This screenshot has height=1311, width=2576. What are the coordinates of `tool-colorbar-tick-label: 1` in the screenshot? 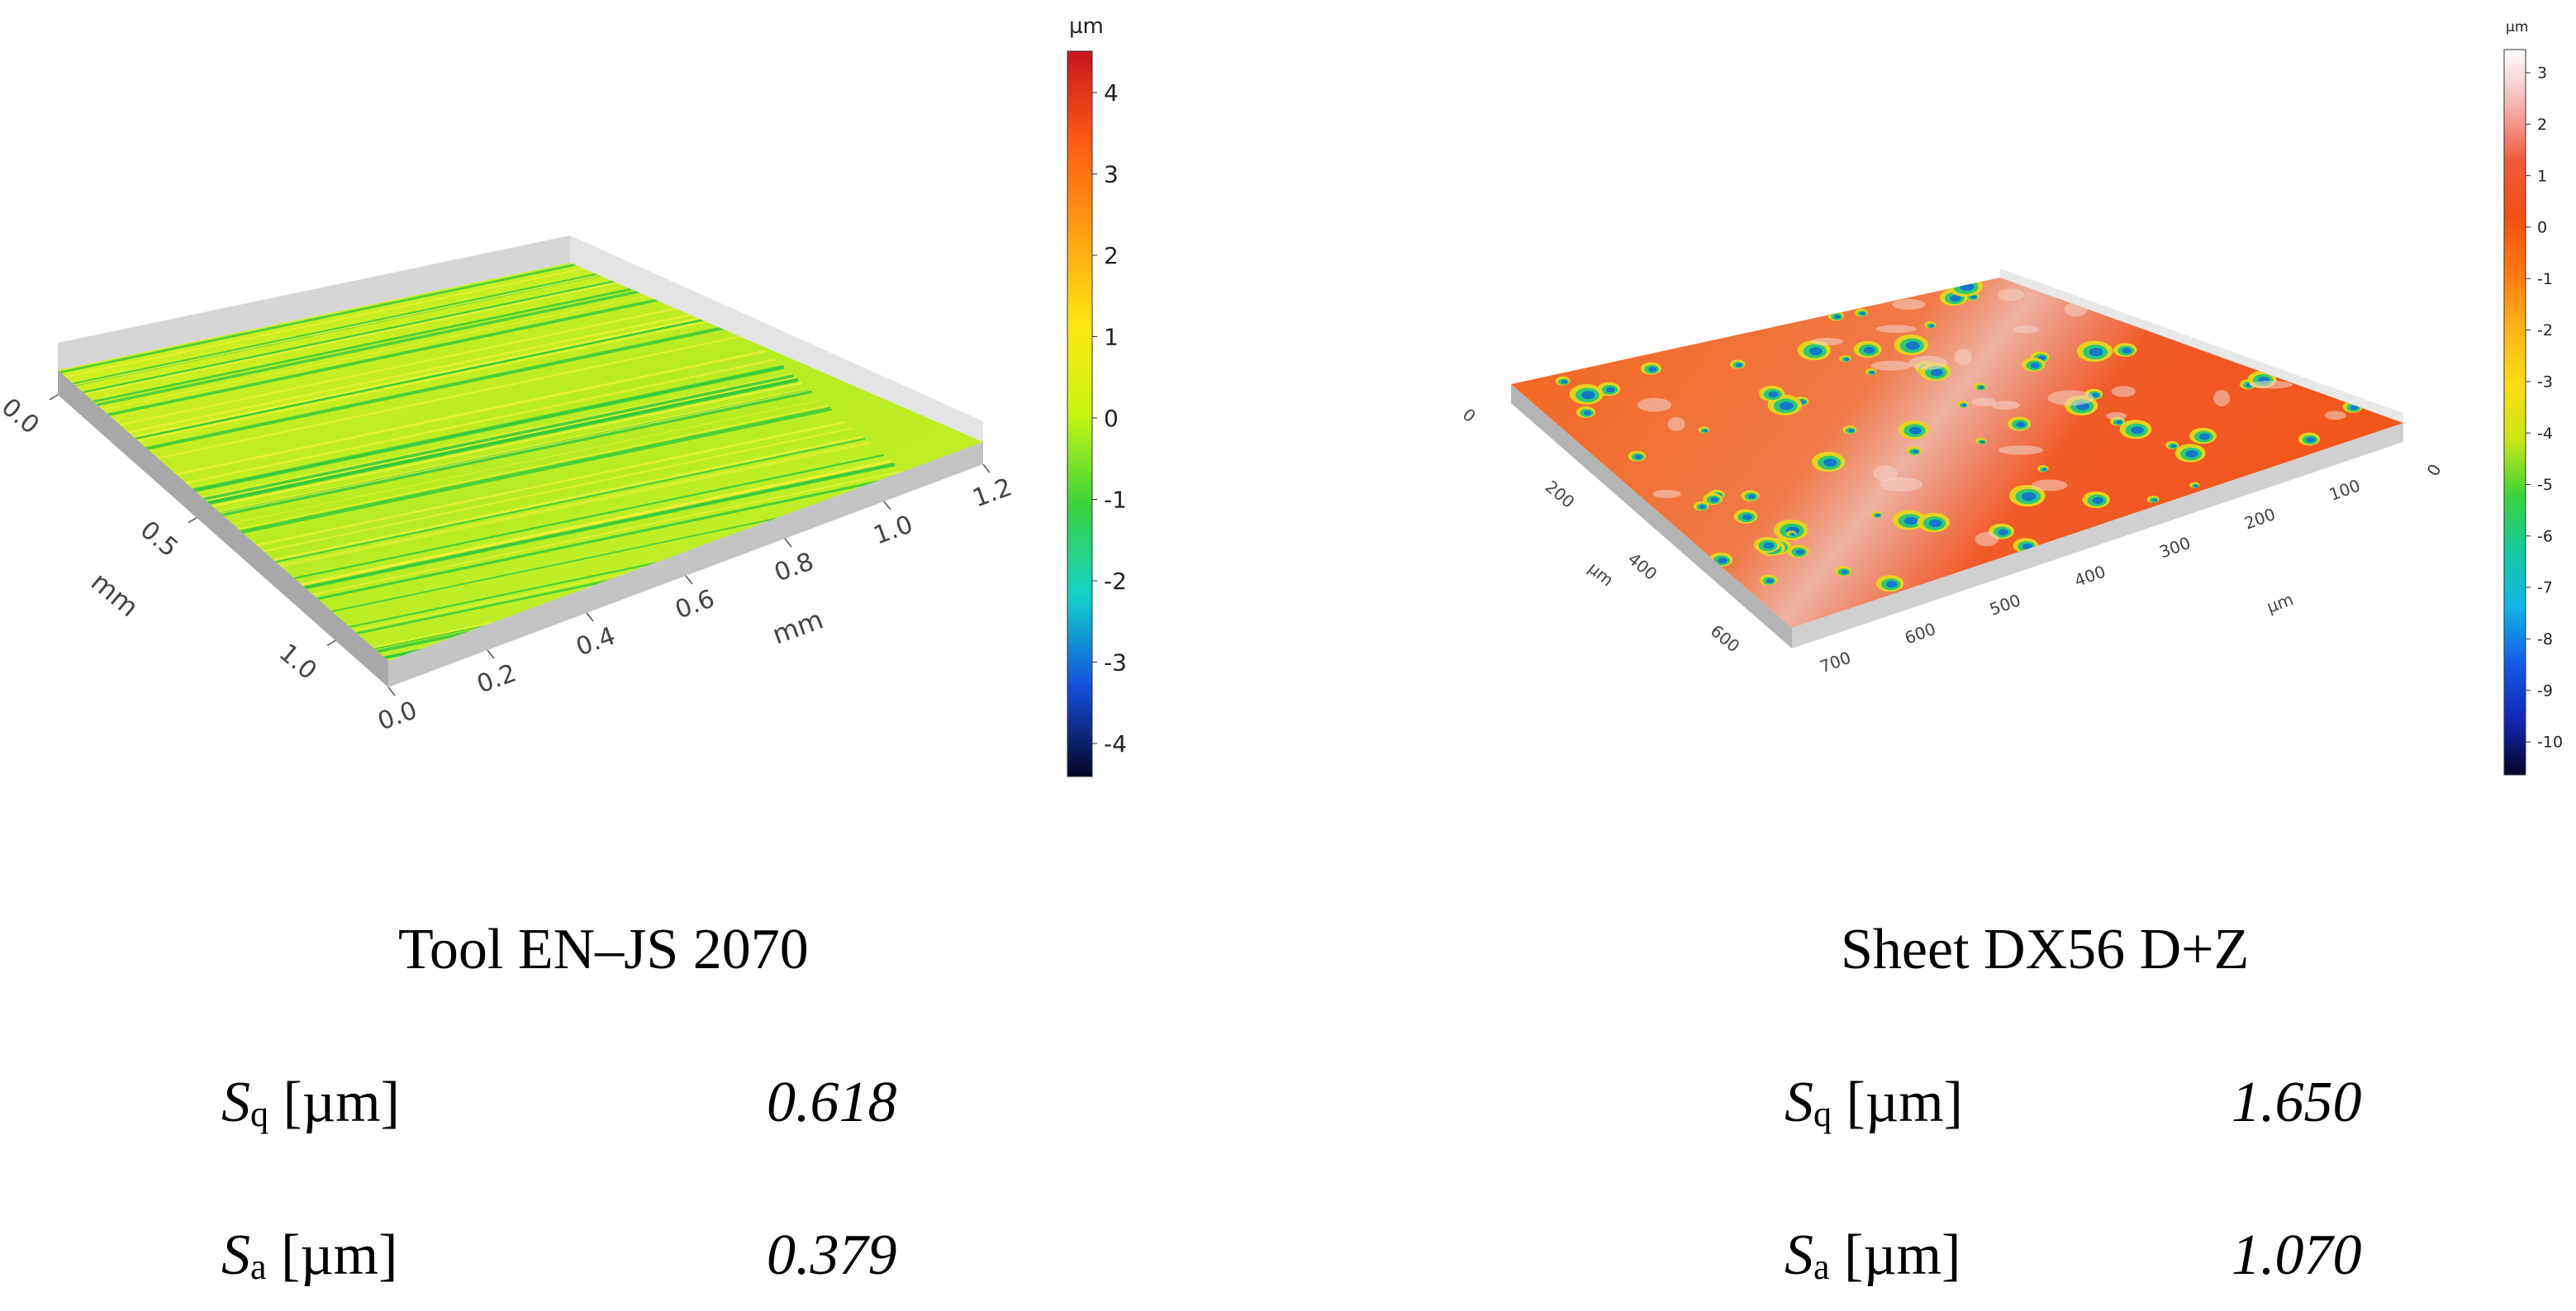 It's located at (1111, 336).